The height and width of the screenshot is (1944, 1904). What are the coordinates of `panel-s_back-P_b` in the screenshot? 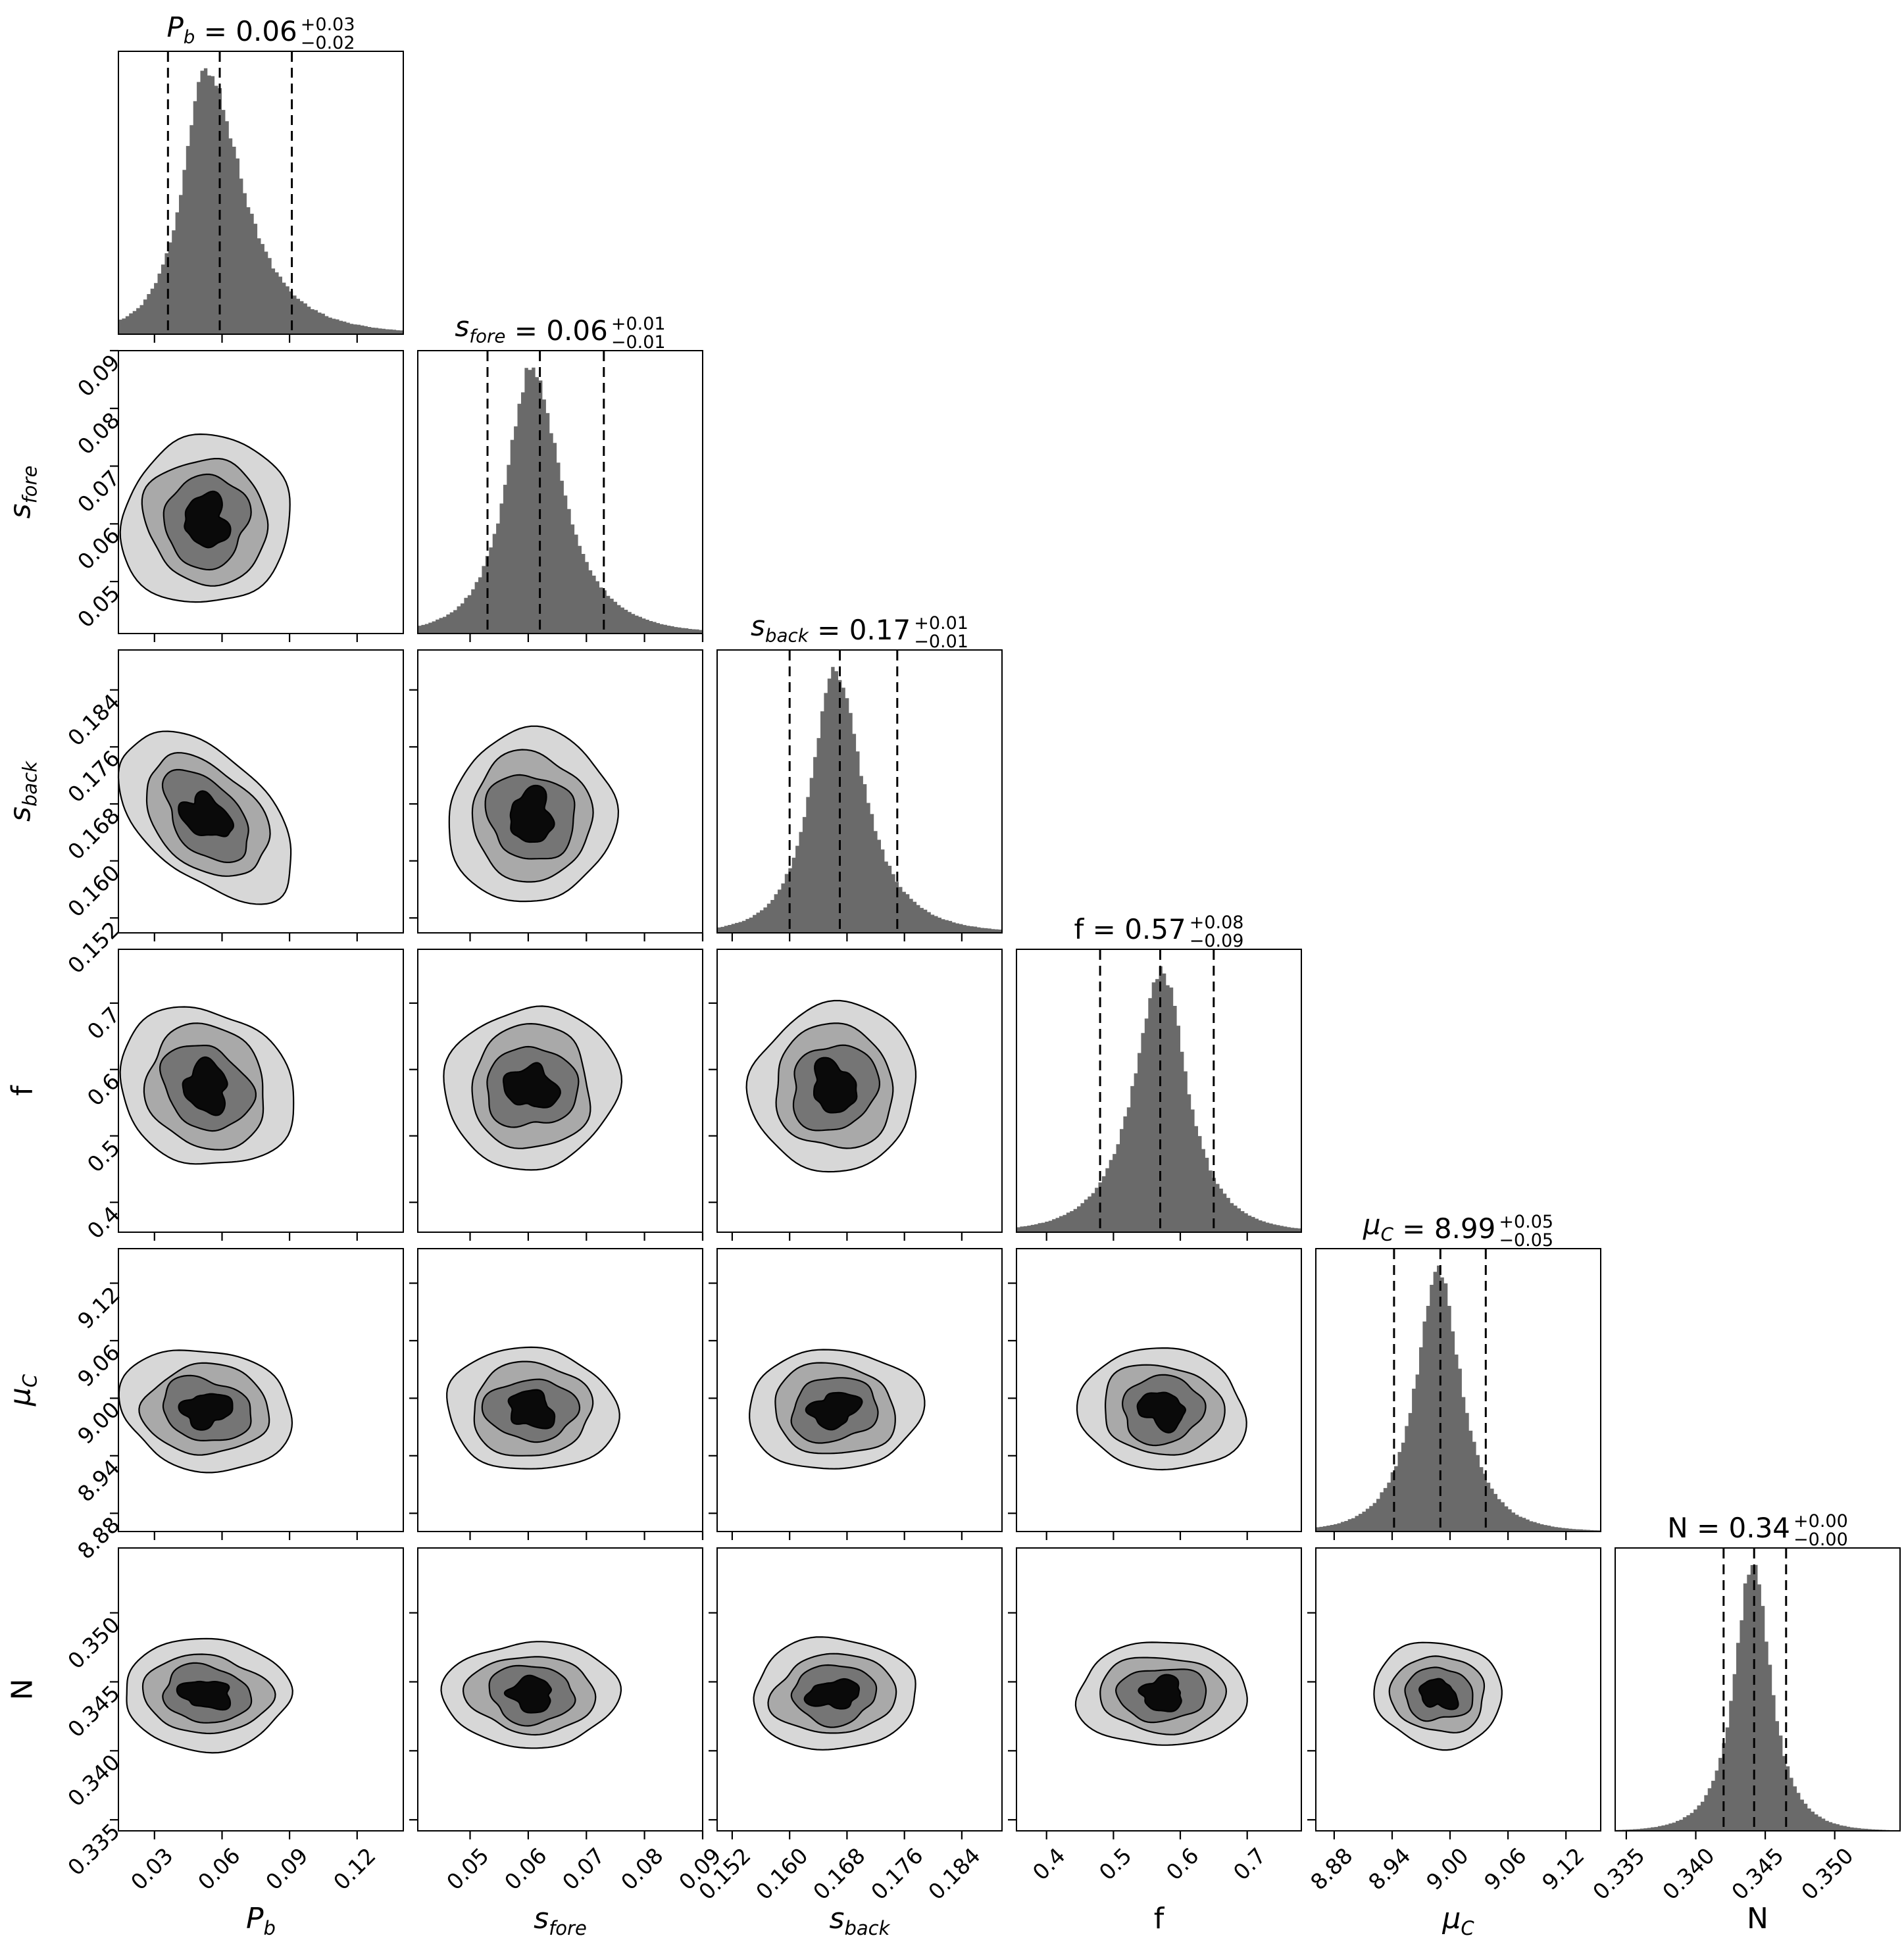 It's located at (257, 795).